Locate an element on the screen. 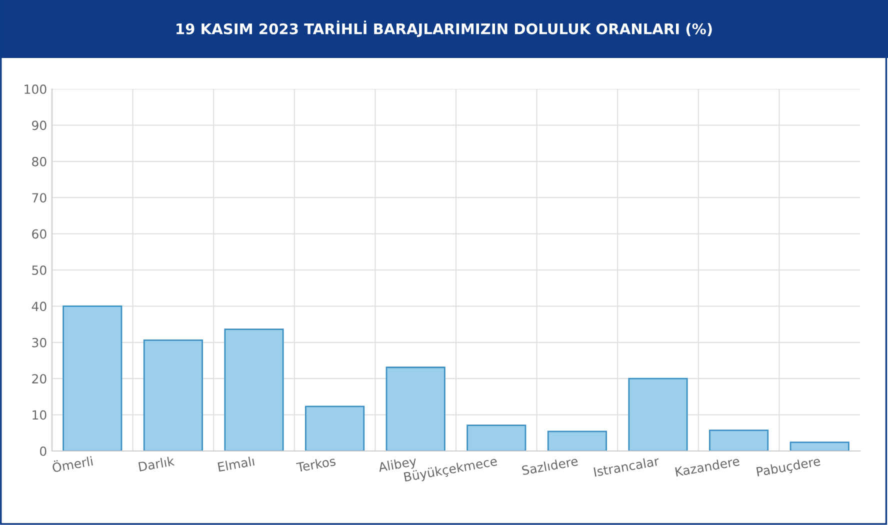 This screenshot has width=888, height=525. x-tick-label: Ömerli is located at coordinates (72, 463).